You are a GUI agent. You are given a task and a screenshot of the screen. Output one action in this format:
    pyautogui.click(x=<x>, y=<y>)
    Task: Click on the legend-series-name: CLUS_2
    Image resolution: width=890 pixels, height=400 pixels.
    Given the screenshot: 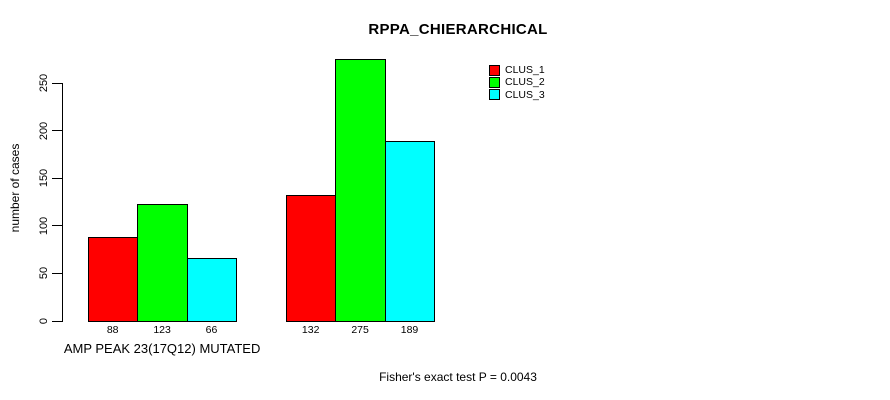 What is the action you would take?
    pyautogui.click(x=525, y=82)
    